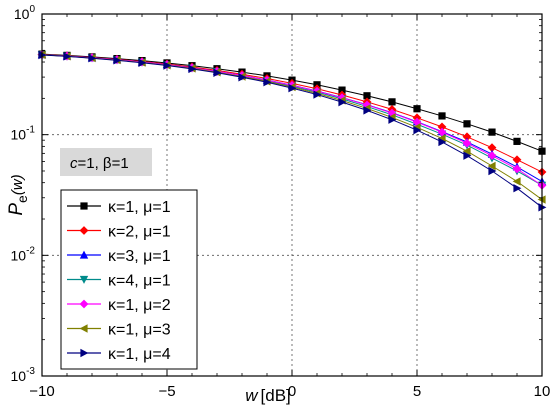  What do you see at coordinates (542, 391) in the screenshot?
I see `x-tick-label: 10` at bounding box center [542, 391].